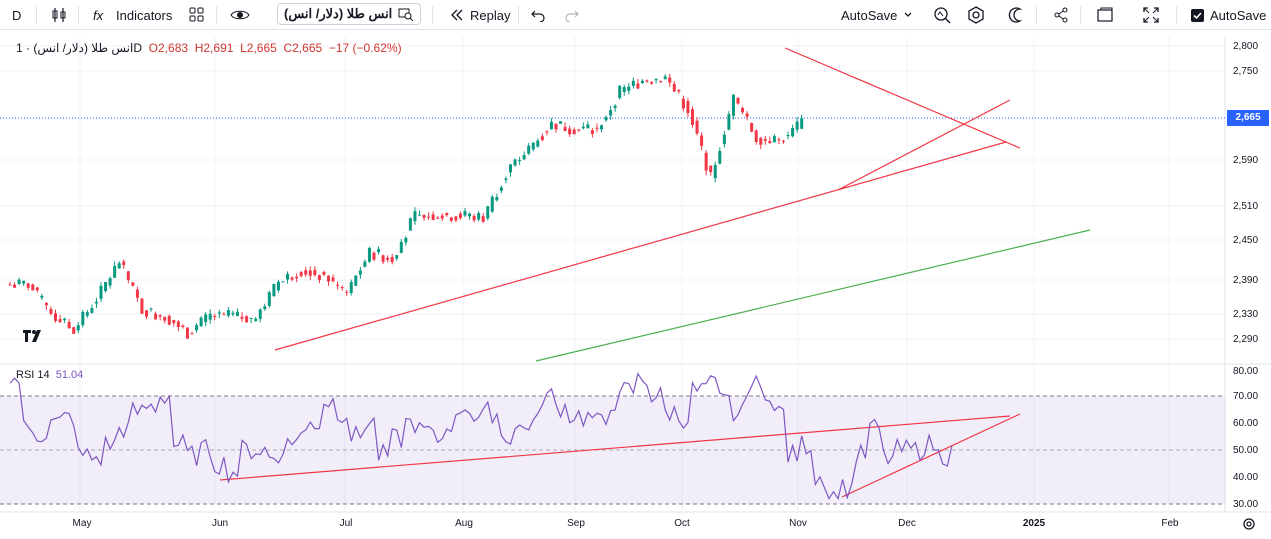  Describe the element at coordinates (1245, 396) in the screenshot. I see `rsi-tick: 70.00` at that location.